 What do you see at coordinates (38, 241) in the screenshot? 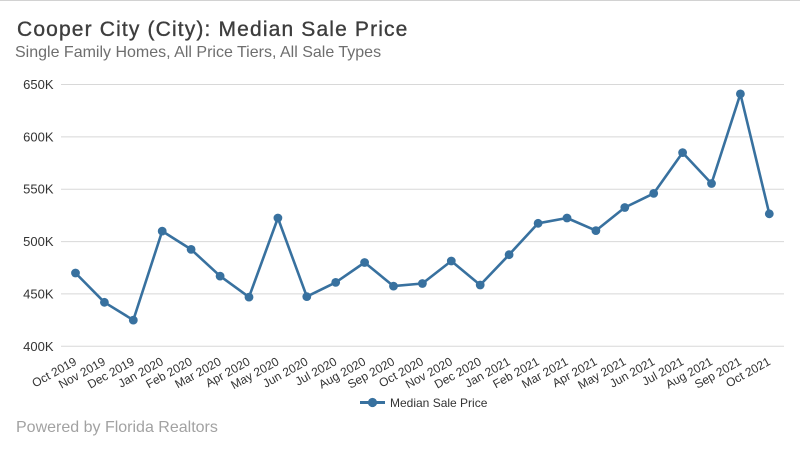
I see `svg-text: 500K` at bounding box center [38, 241].